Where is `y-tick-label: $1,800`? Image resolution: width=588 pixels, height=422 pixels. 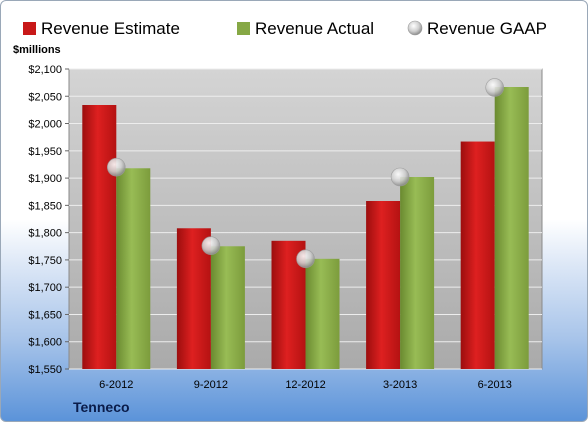 y-tick-label: $1,800 is located at coordinates (45, 234).